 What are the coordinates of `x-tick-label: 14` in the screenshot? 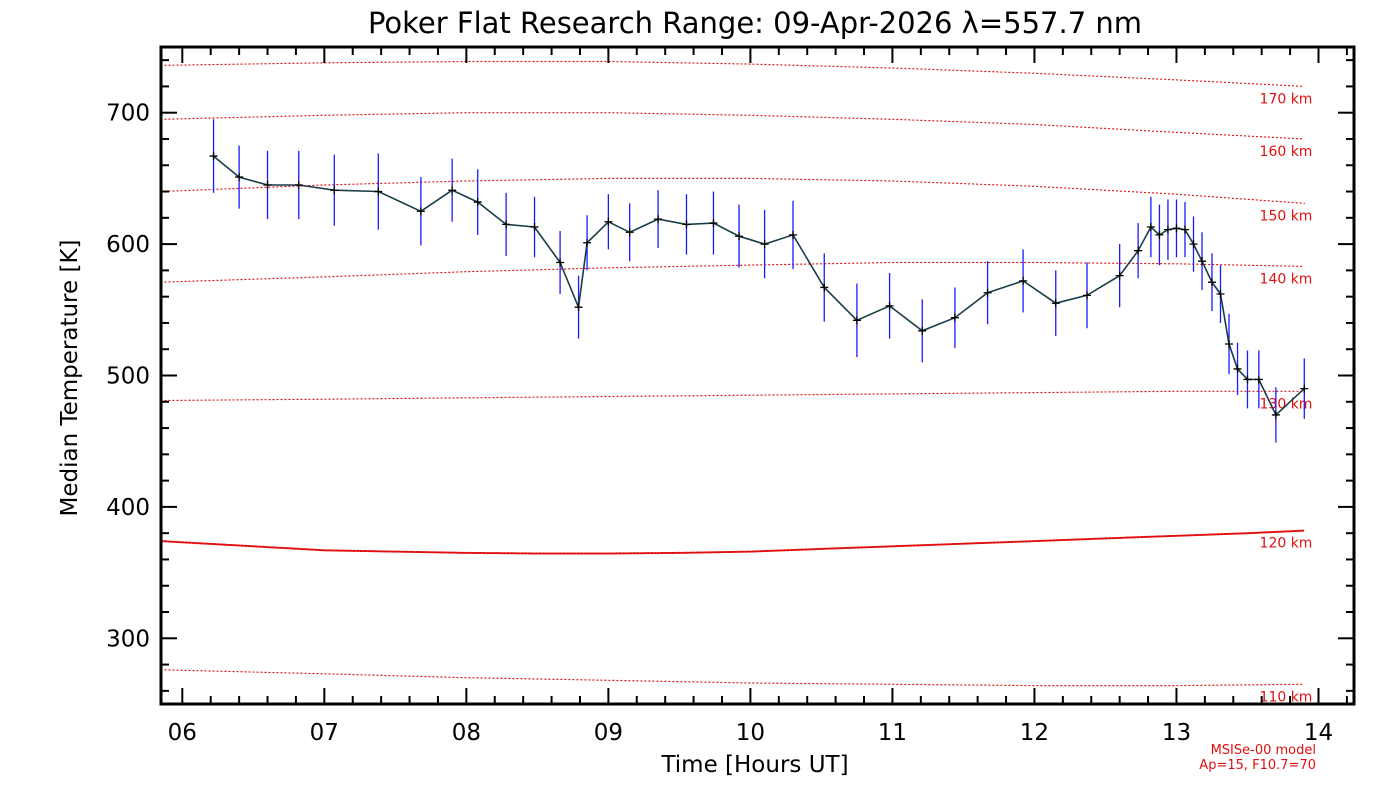 It's located at (1318, 733).